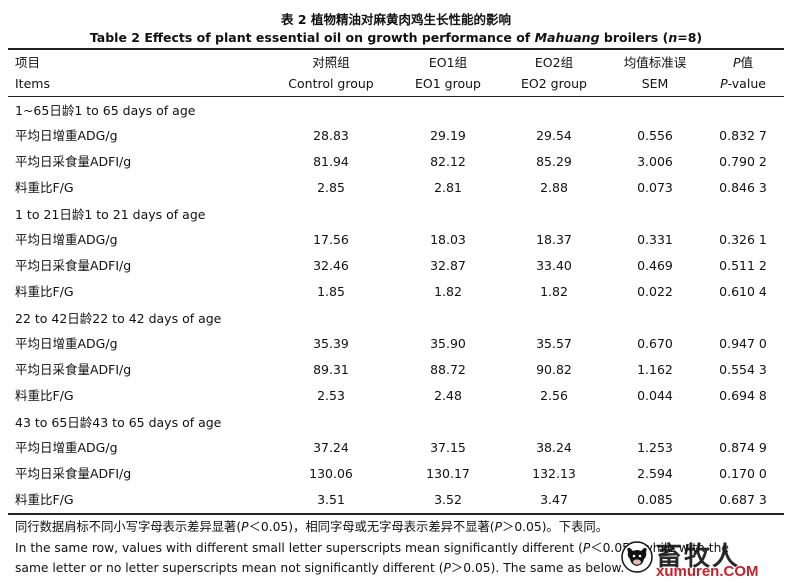 The image size is (792, 583). Describe the element at coordinates (655, 447) in the screenshot. I see `cell-sem: 1.253` at that location.